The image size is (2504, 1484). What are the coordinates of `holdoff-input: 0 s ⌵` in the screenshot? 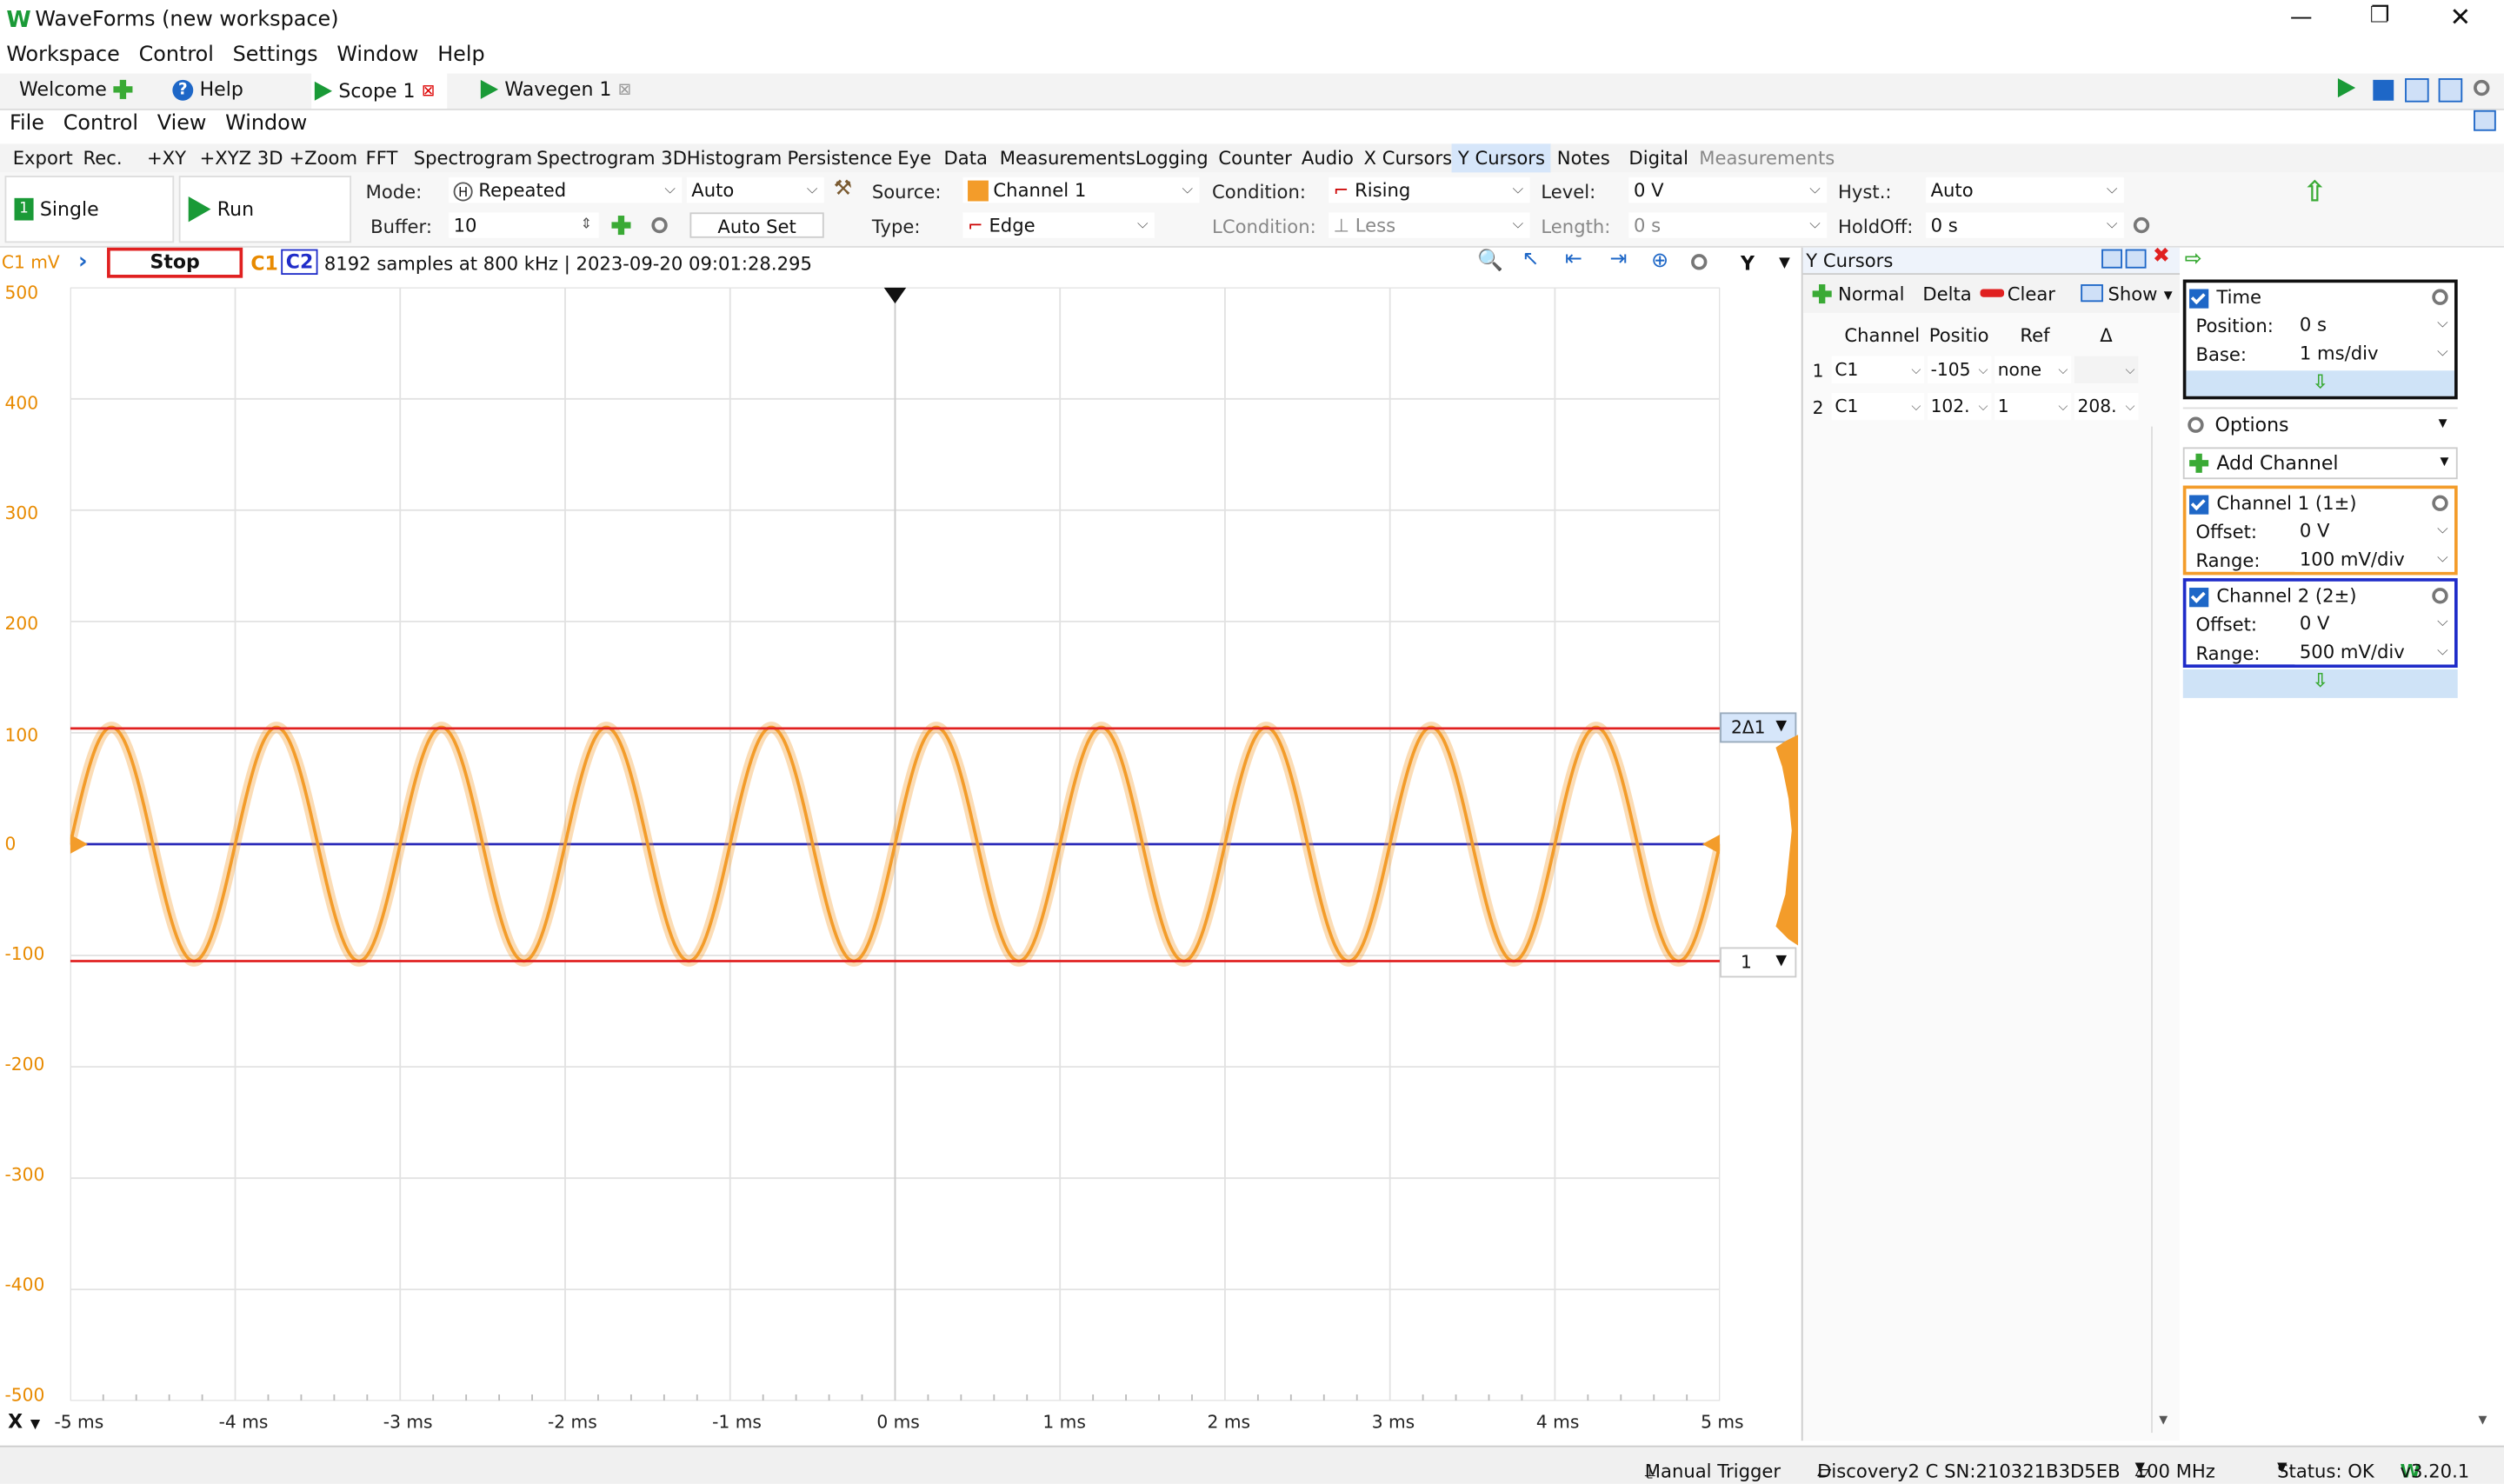 It's located at (2025, 225).